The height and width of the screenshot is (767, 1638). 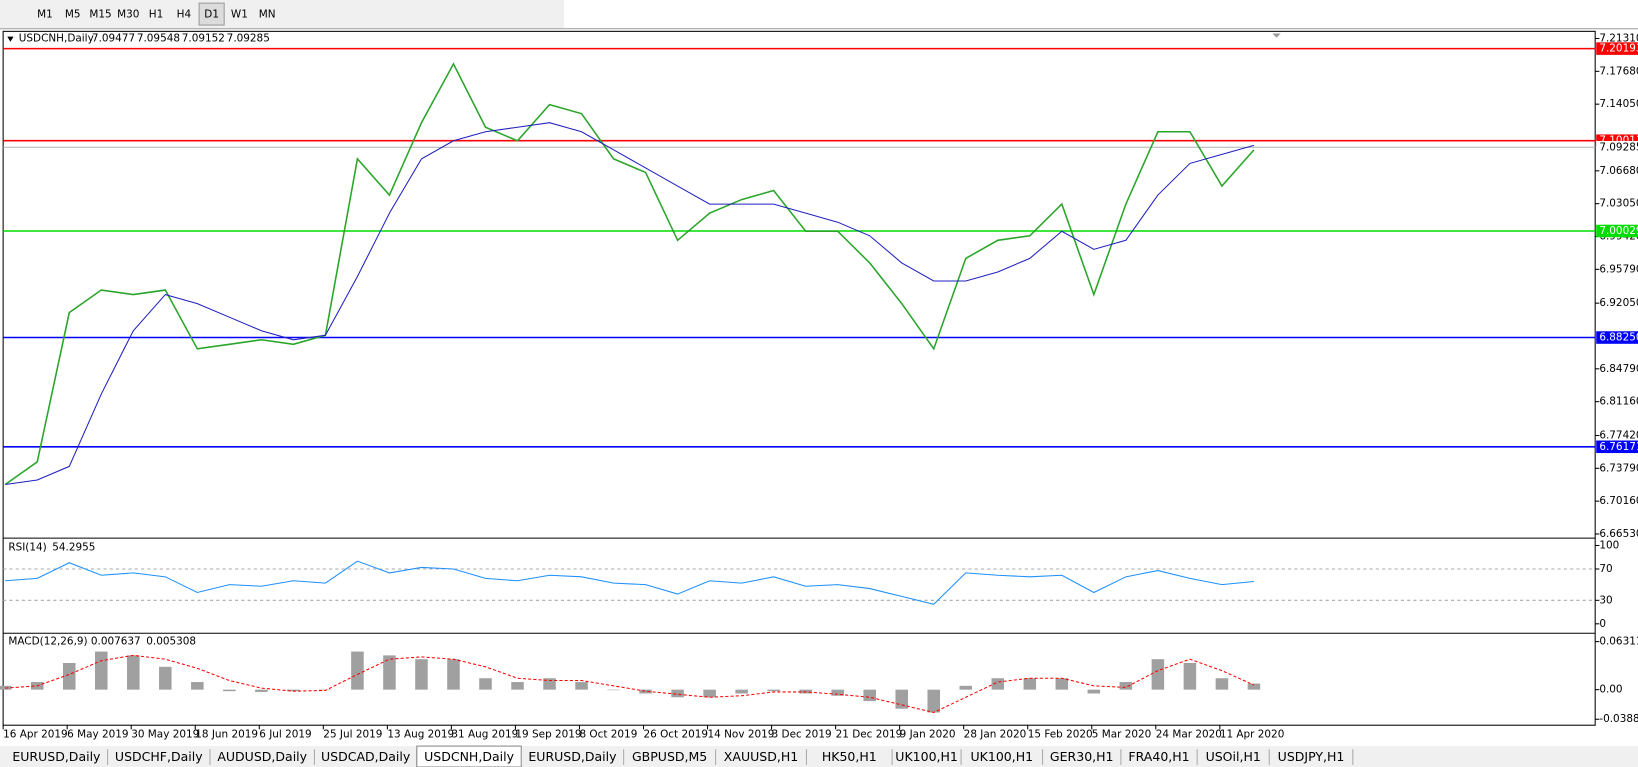 I want to click on x-tick-label: 8 Oct 2019, so click(x=608, y=735).